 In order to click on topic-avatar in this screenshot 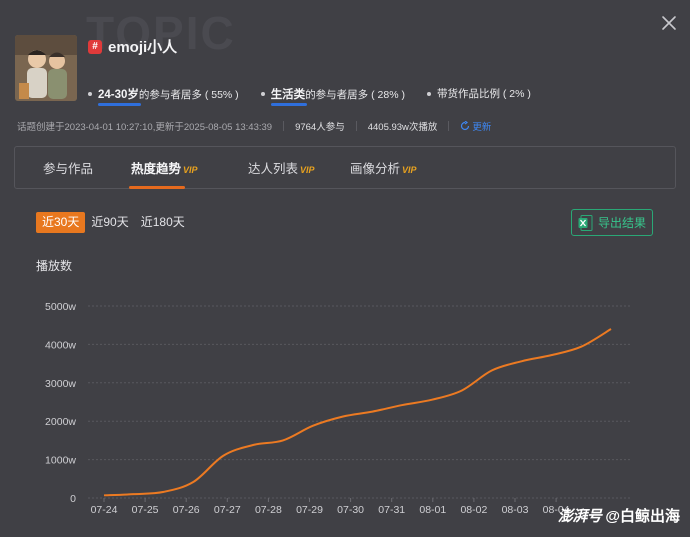, I will do `click(46, 68)`.